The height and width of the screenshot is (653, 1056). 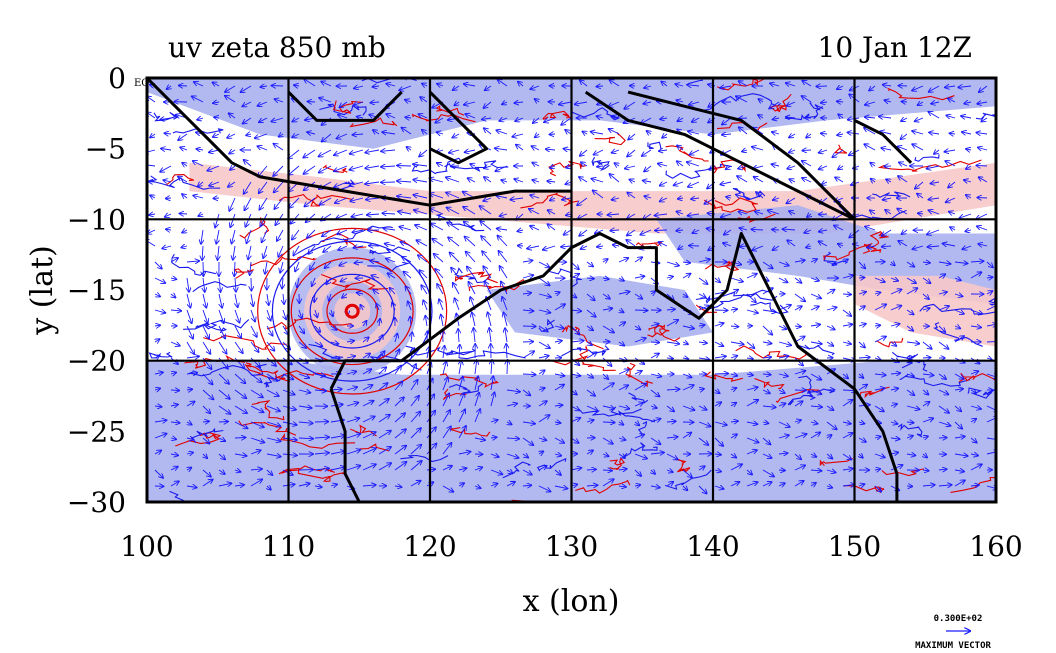 I want to click on equator-label: EQ, so click(x=142, y=83).